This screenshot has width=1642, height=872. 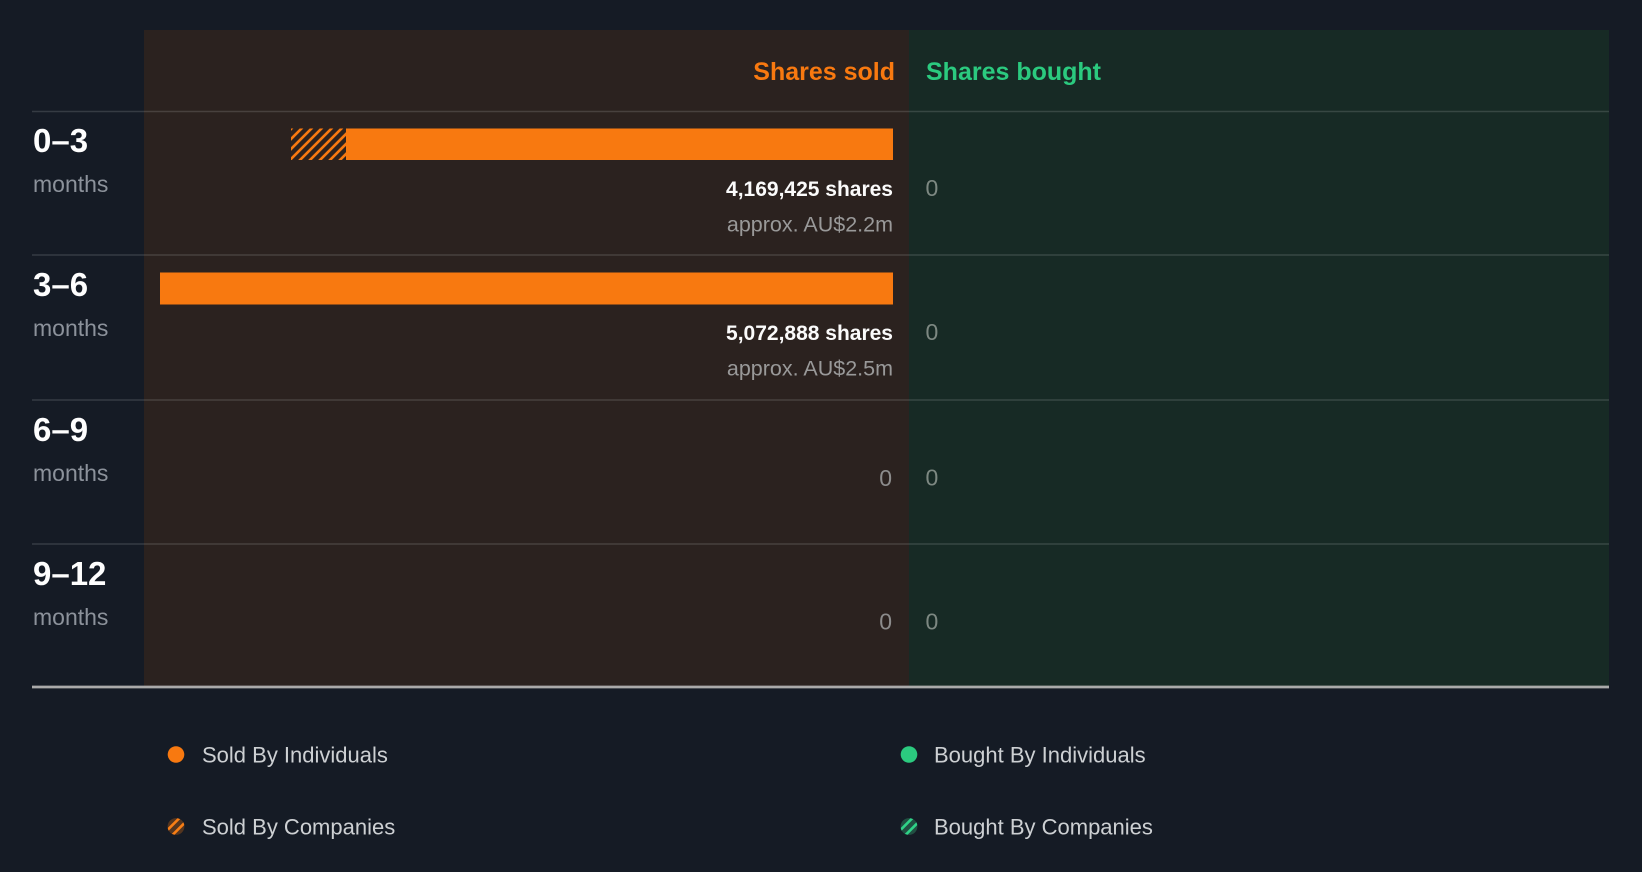 What do you see at coordinates (1043, 827) in the screenshot?
I see `svg-text: Bought By Companies` at bounding box center [1043, 827].